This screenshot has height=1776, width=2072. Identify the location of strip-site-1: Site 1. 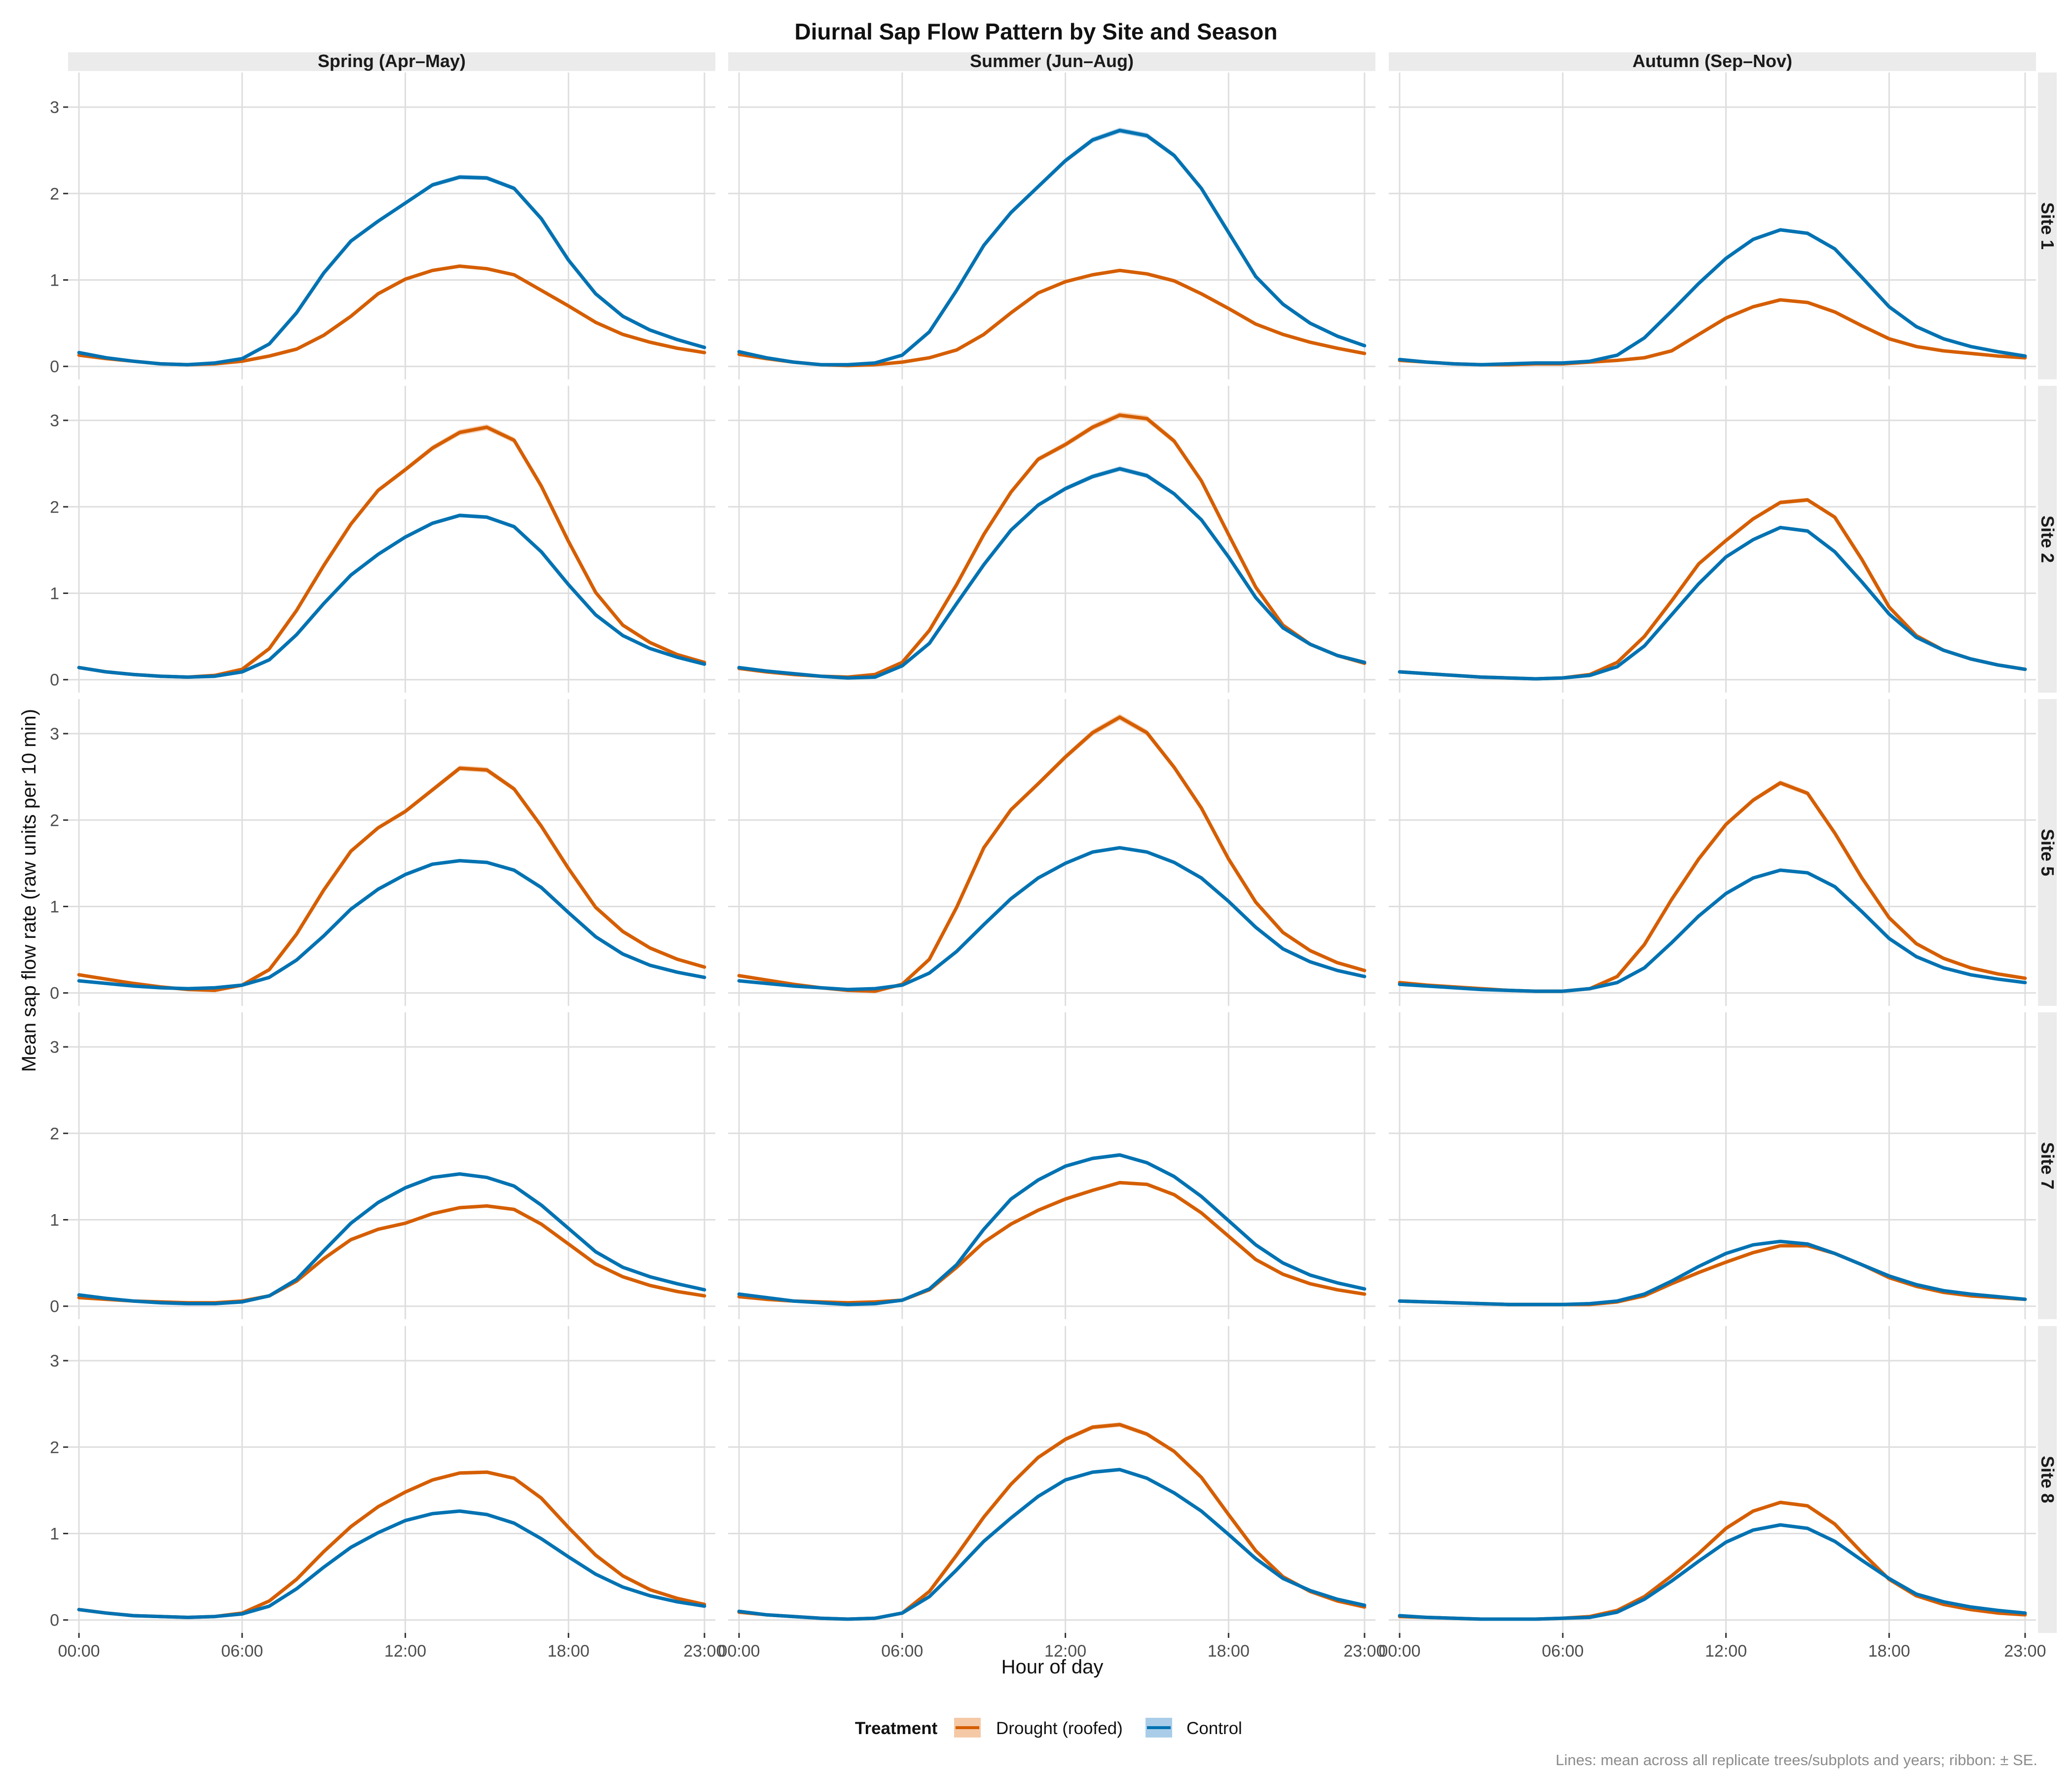
(2048, 226).